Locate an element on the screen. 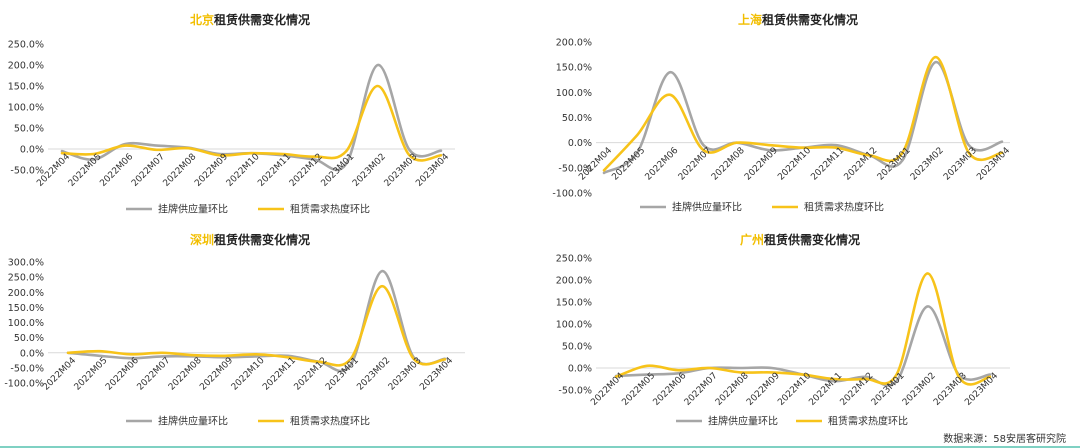 The height and width of the screenshot is (448, 1080). bottom-rule is located at coordinates (540, 447).